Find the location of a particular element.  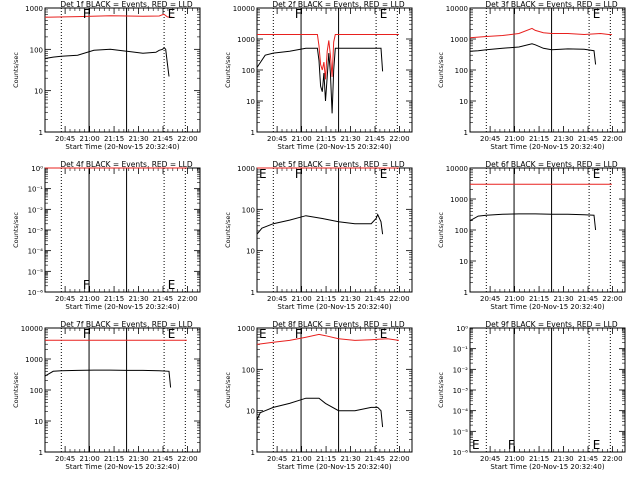

y-tick-label: 10⁰ is located at coordinates (462, 329).